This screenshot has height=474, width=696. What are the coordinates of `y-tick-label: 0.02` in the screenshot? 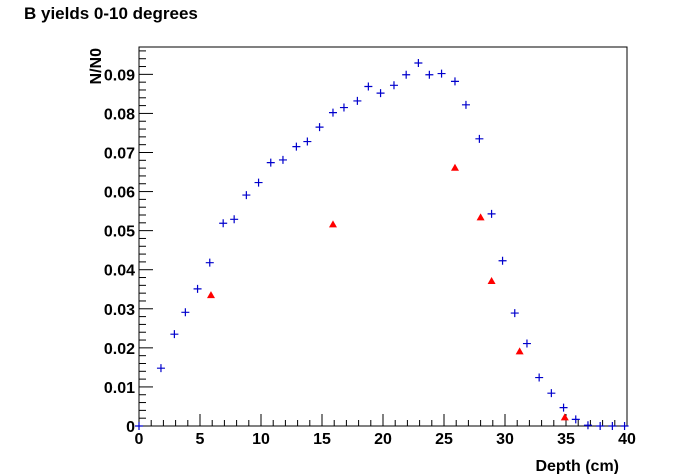 It's located at (119, 349).